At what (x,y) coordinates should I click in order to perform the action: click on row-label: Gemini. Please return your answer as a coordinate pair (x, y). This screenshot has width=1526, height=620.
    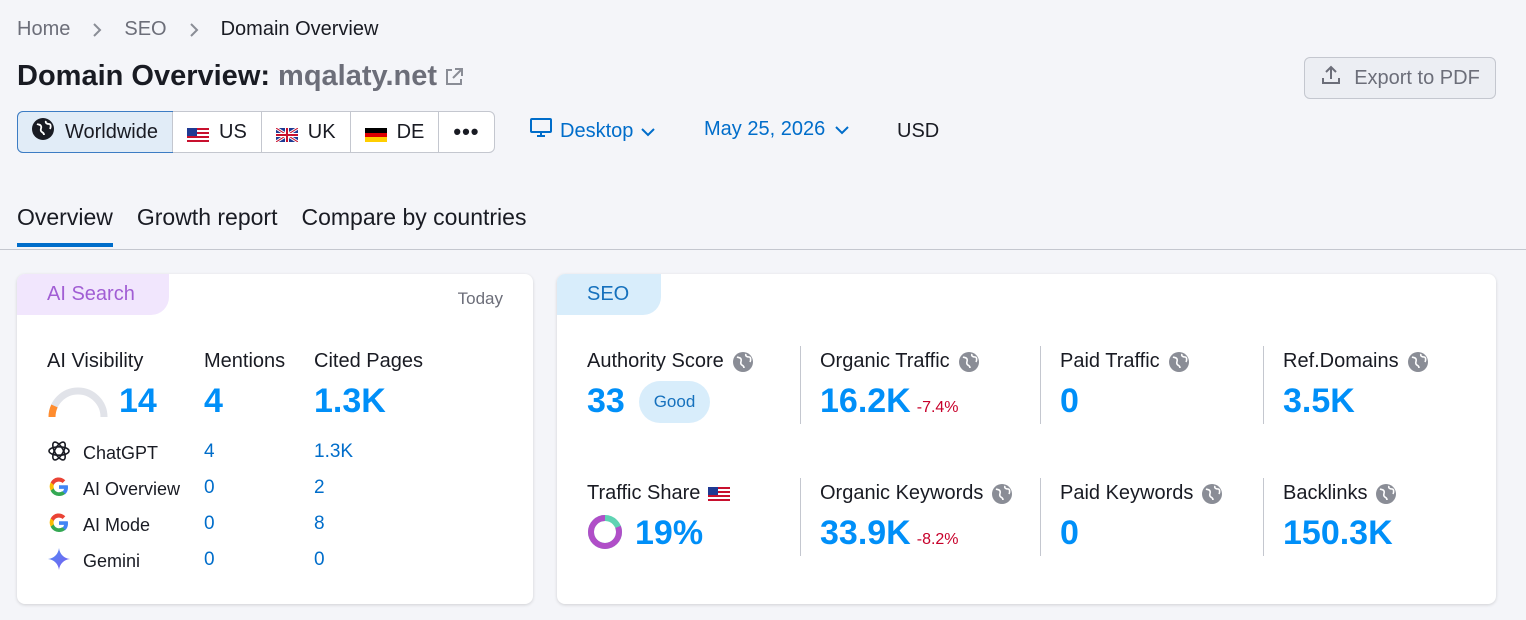
    Looking at the image, I should click on (112, 561).